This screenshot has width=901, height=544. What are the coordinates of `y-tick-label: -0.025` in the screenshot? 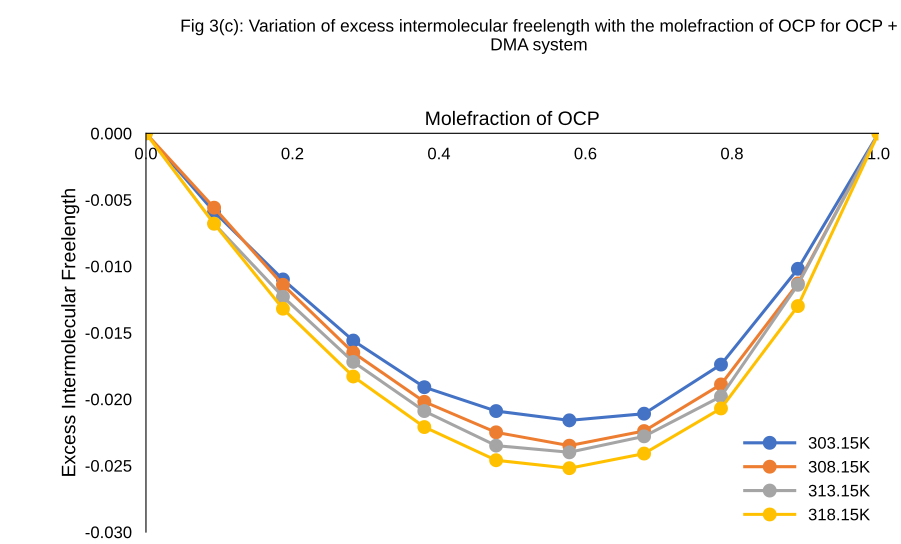 It's located at (109, 466).